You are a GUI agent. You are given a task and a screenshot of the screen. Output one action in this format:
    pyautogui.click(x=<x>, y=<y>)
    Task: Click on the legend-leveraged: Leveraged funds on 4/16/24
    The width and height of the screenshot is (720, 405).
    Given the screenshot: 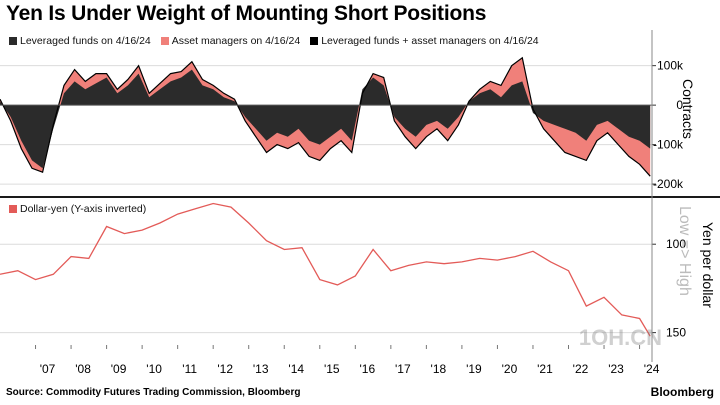 What is the action you would take?
    pyautogui.click(x=80, y=41)
    